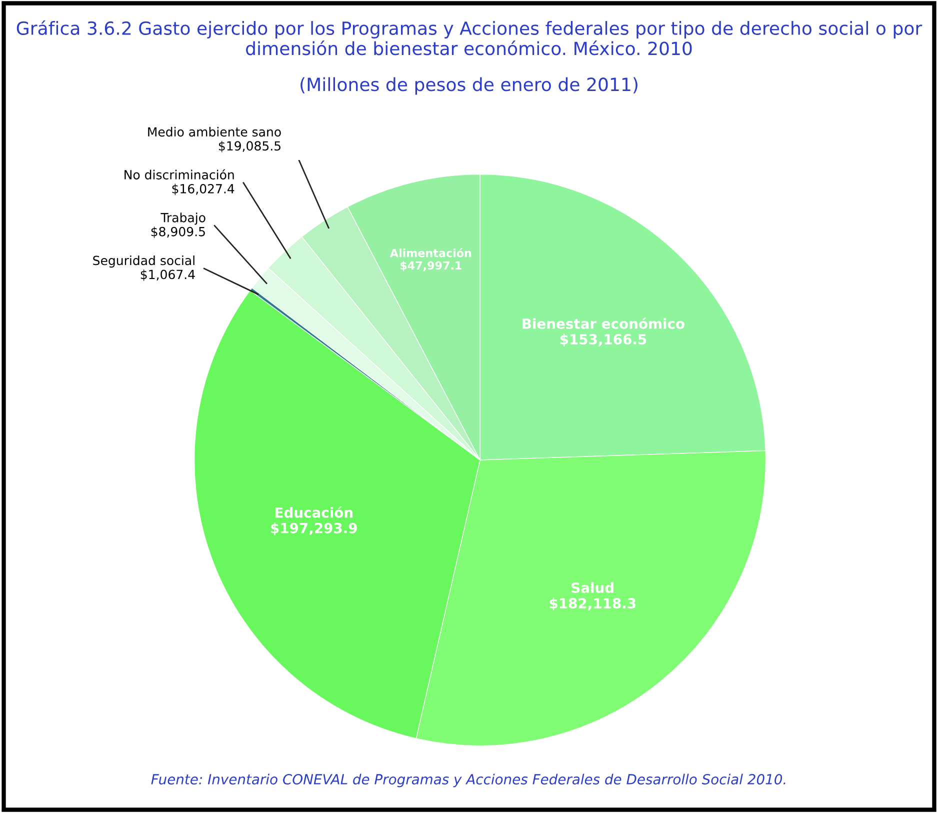 The height and width of the screenshot is (813, 938). Describe the element at coordinates (469, 38) in the screenshot. I see `chart-title: Gráfica 3.6.2 Gasto ejercido por los Programas y Acciones federales por tipo de derecho social o por dimensión de bienestar económico. México. 2010` at that location.